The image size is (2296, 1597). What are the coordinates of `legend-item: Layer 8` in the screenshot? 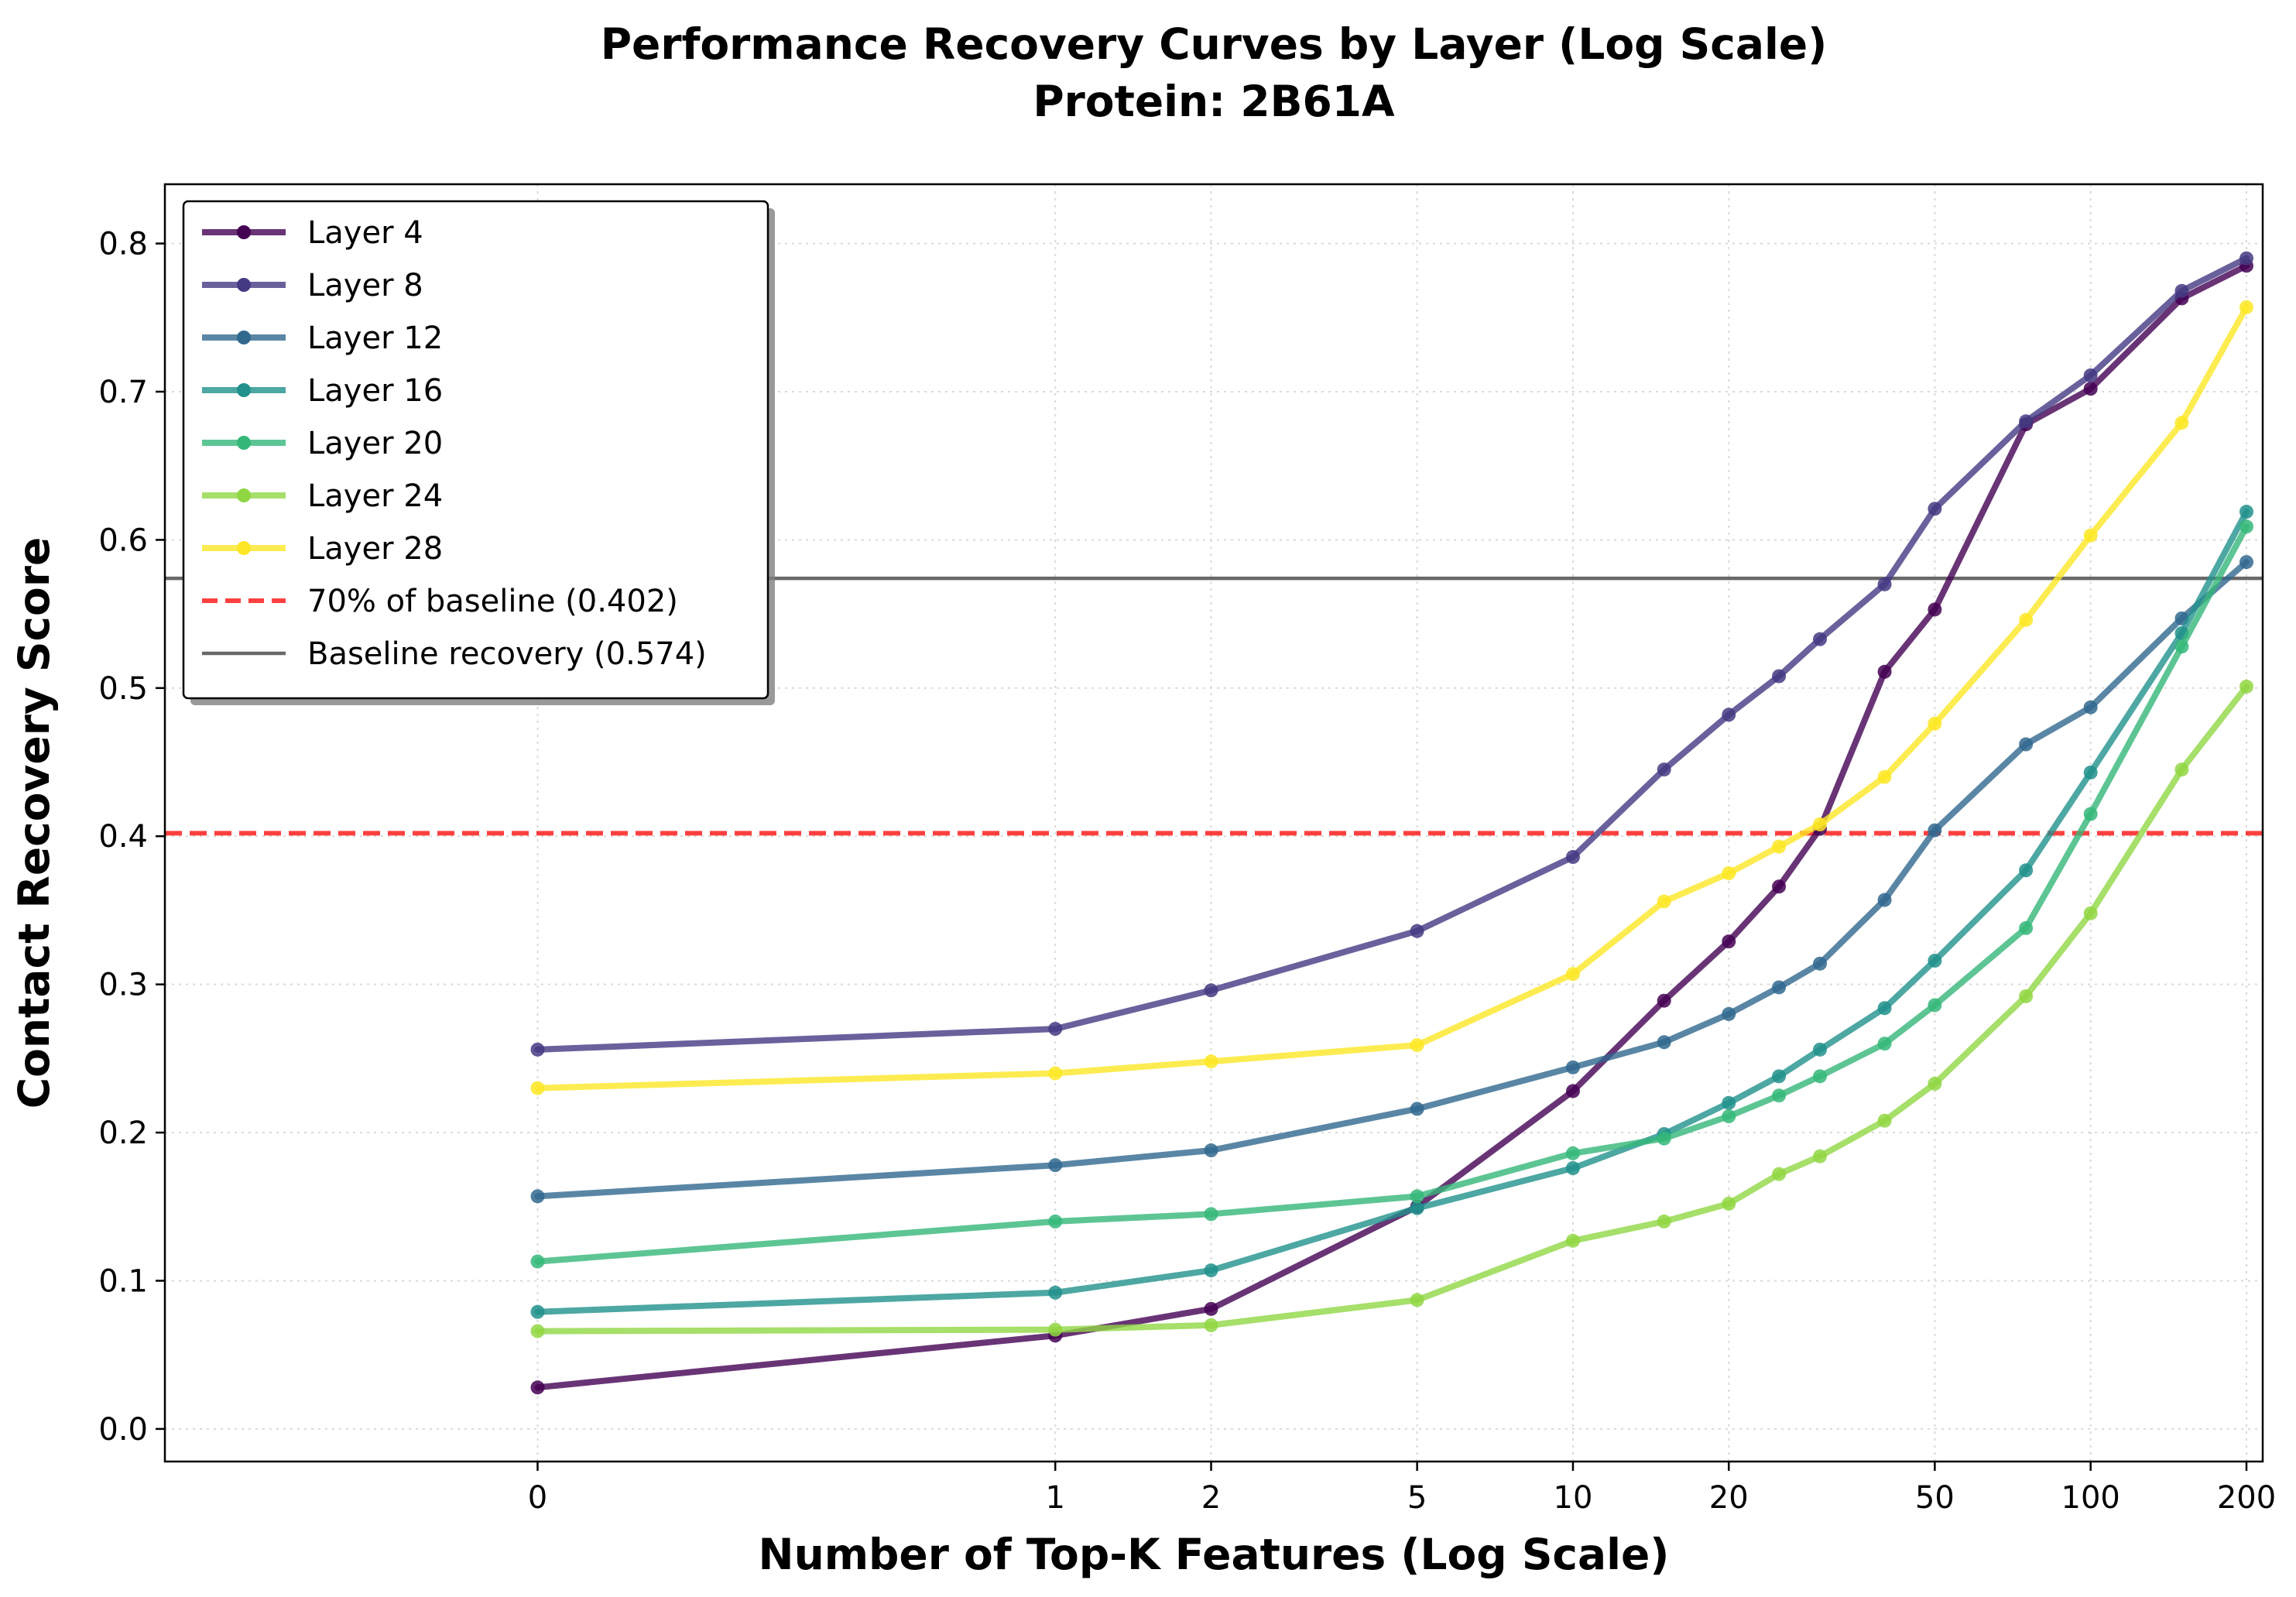 It's located at (312, 285).